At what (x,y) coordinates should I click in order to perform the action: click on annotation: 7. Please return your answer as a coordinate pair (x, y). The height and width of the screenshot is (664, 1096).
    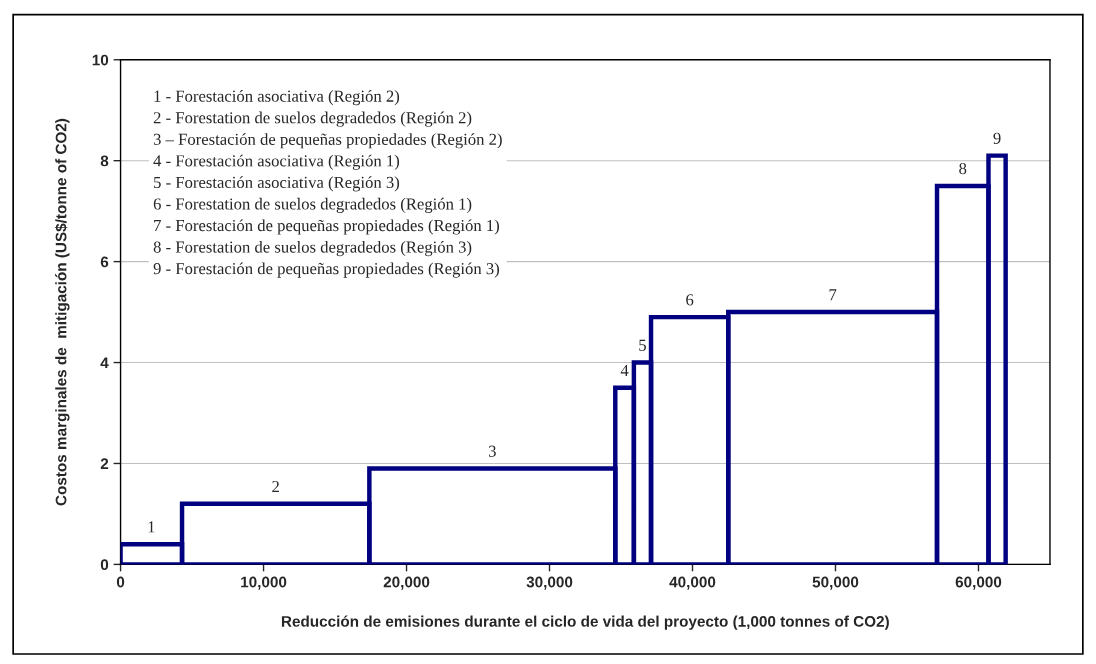
    Looking at the image, I should click on (833, 295).